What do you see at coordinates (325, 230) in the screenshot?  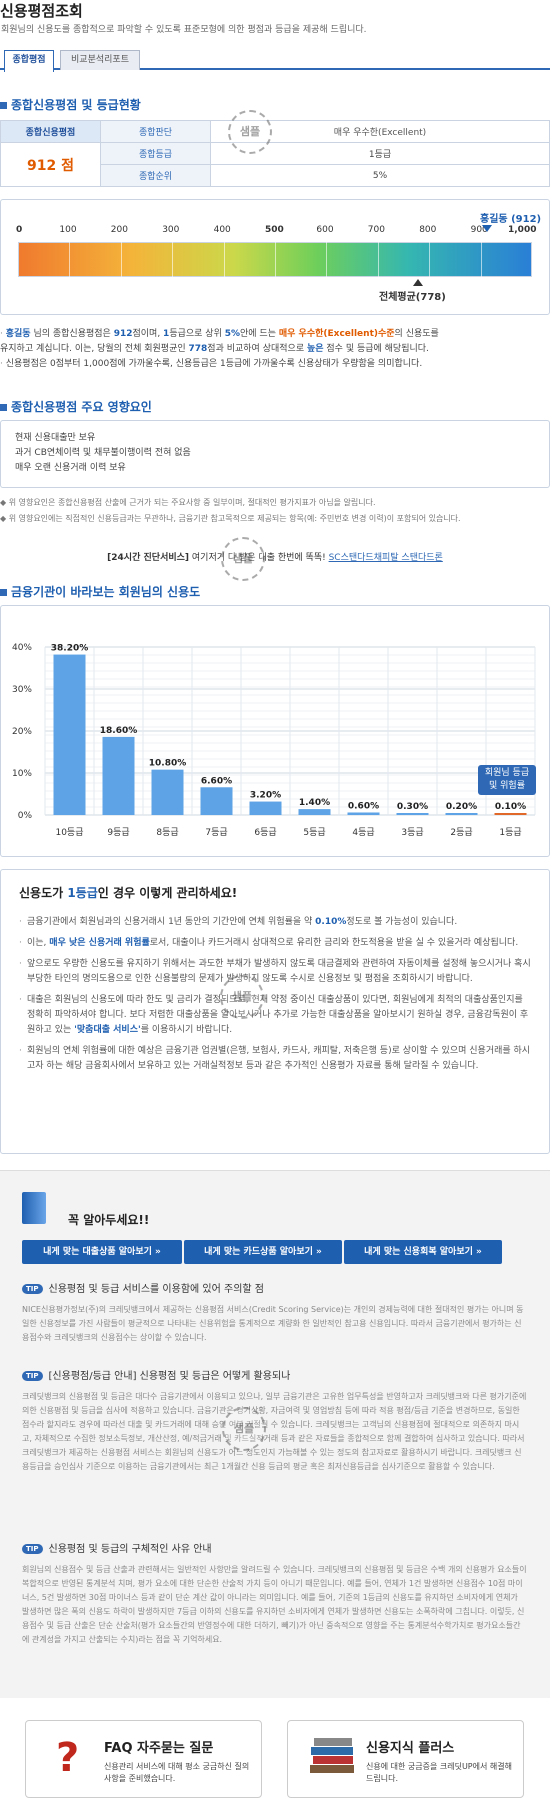 I see `scale-tick-label: 600` at bounding box center [325, 230].